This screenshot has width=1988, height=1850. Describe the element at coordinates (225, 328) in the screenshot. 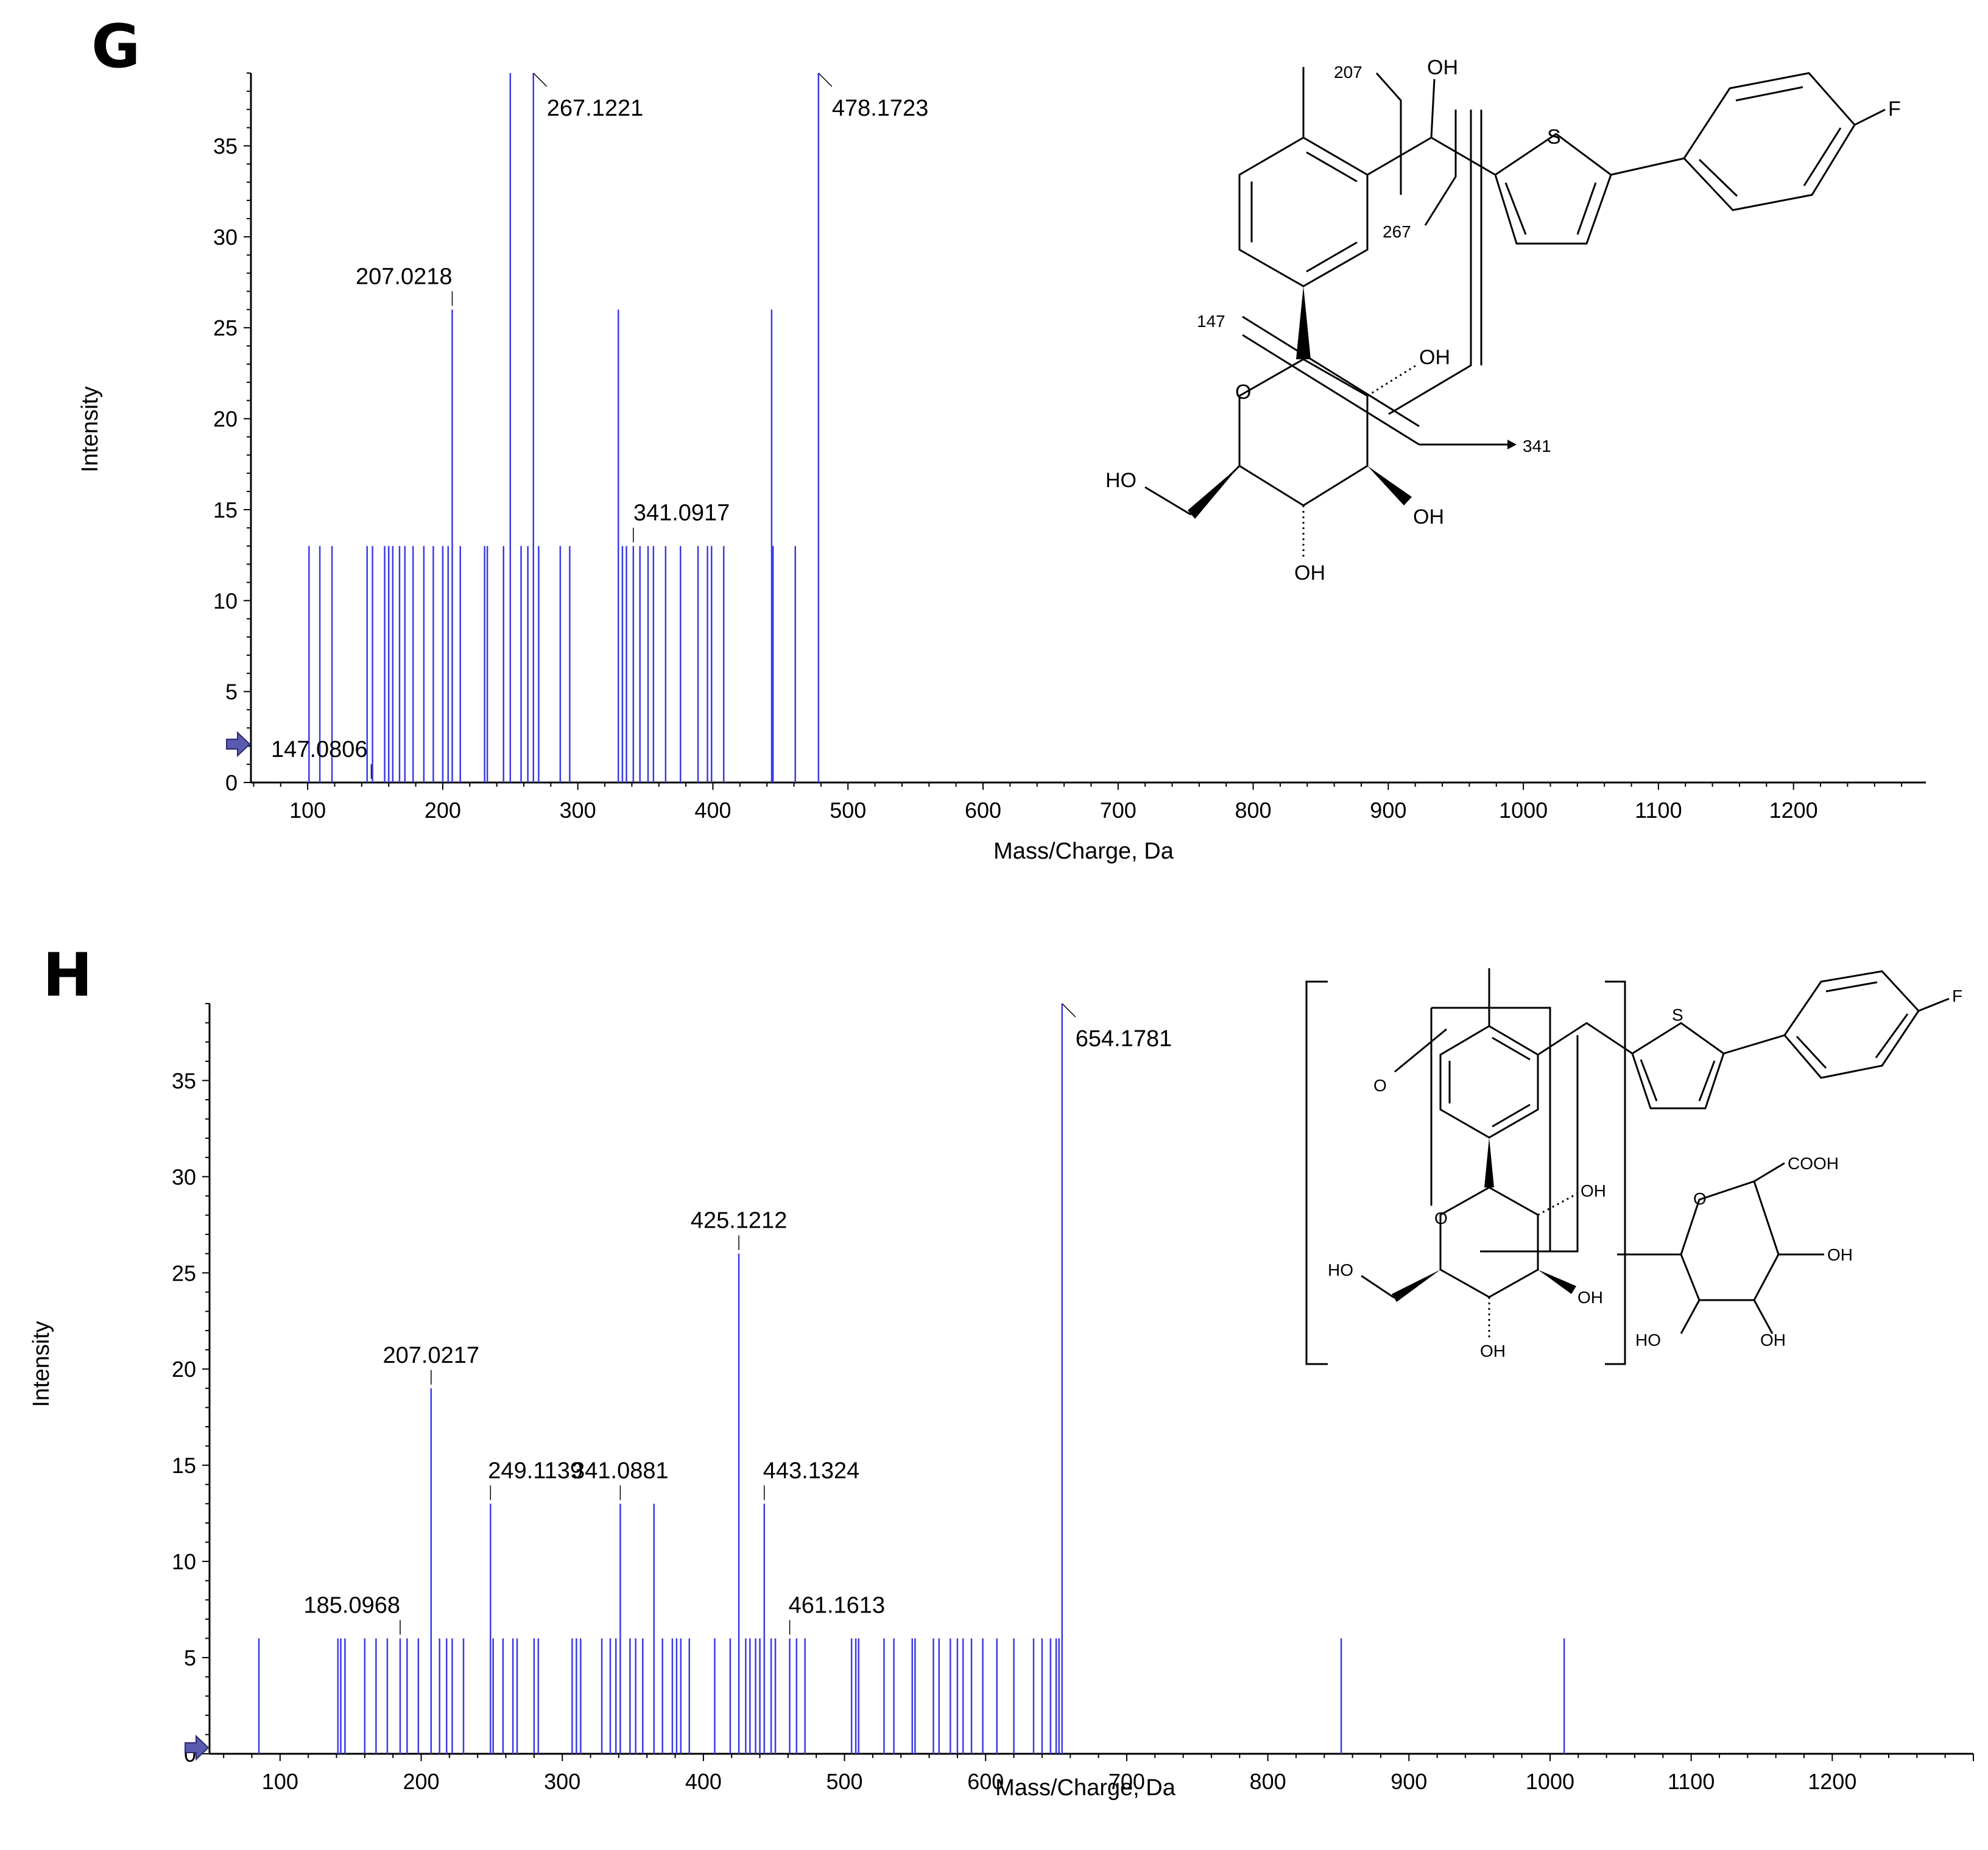

I see `y-tick-label-g: 25` at that location.